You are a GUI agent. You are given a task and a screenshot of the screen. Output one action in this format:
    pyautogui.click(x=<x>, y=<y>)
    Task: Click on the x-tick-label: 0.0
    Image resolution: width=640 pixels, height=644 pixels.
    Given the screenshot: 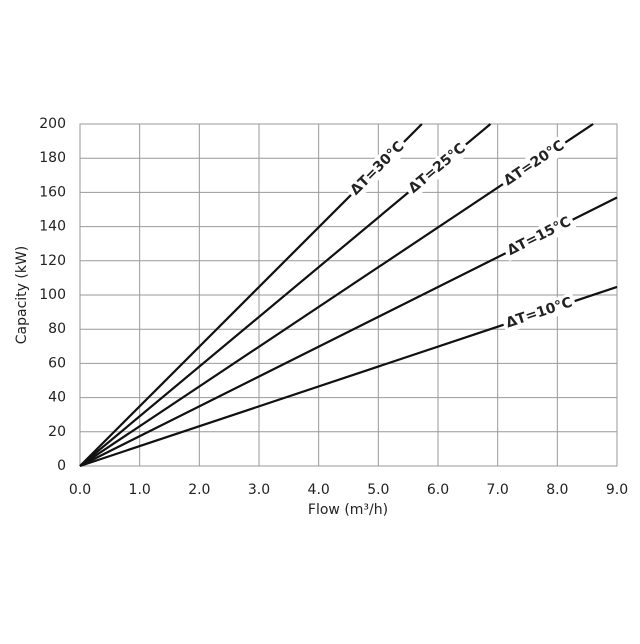 What is the action you would take?
    pyautogui.click(x=80, y=490)
    